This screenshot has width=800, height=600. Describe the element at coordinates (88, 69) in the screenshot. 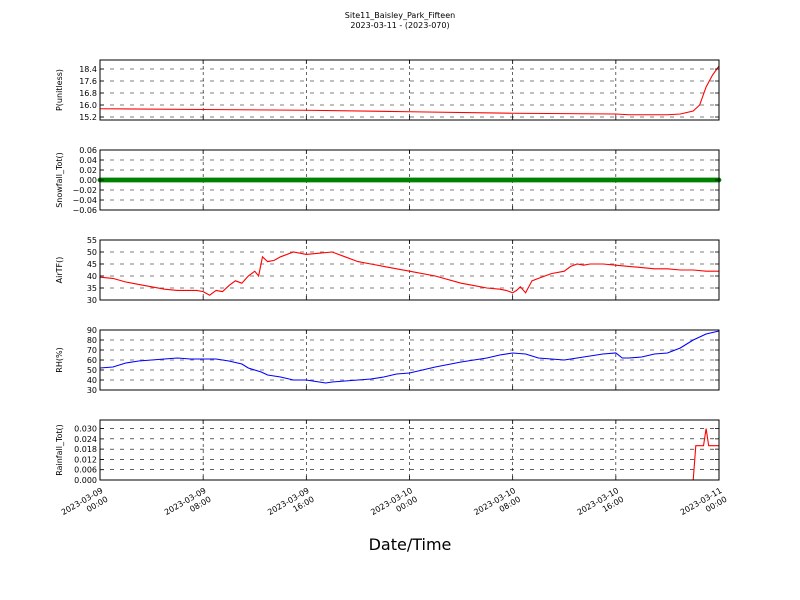

I see `y-tick-label: 18.4` at that location.